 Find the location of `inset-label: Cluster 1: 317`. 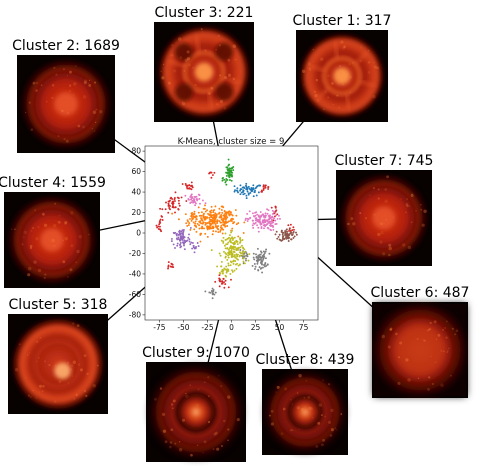

inset-label: Cluster 1: 317 is located at coordinates (342, 21).